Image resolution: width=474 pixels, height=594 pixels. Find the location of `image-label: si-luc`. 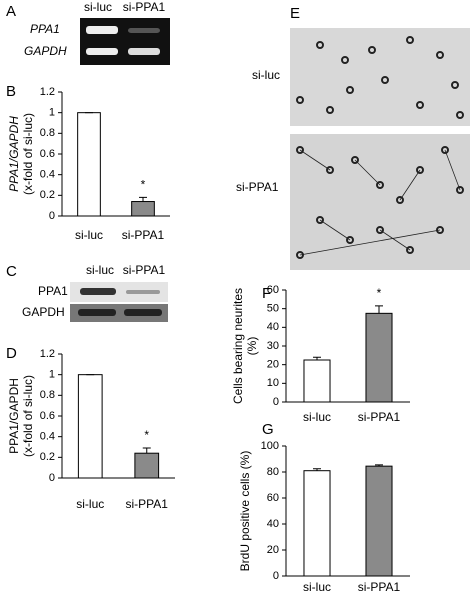

image-label: si-luc is located at coordinates (266, 75).